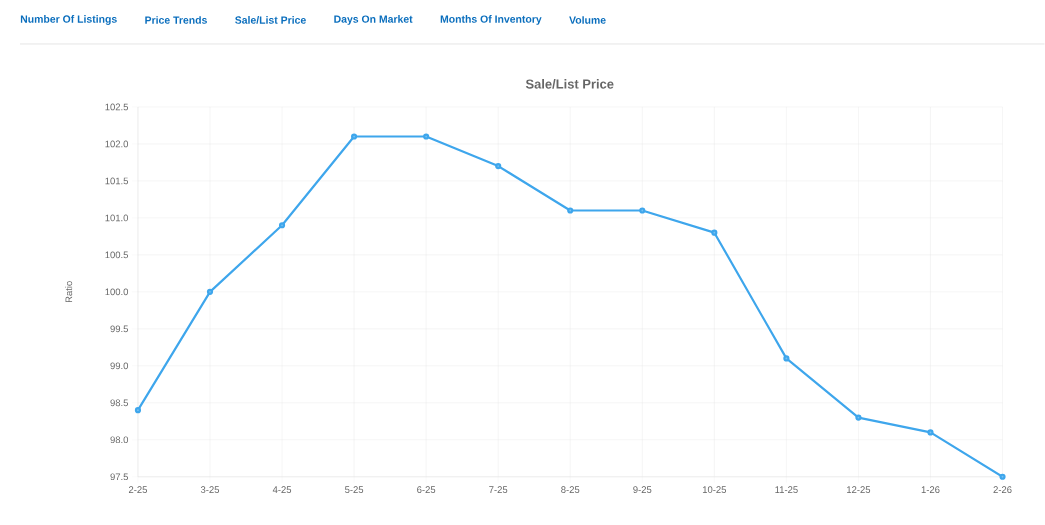 The width and height of the screenshot is (1045, 525). I want to click on x-tick-label: 4-25, so click(282, 490).